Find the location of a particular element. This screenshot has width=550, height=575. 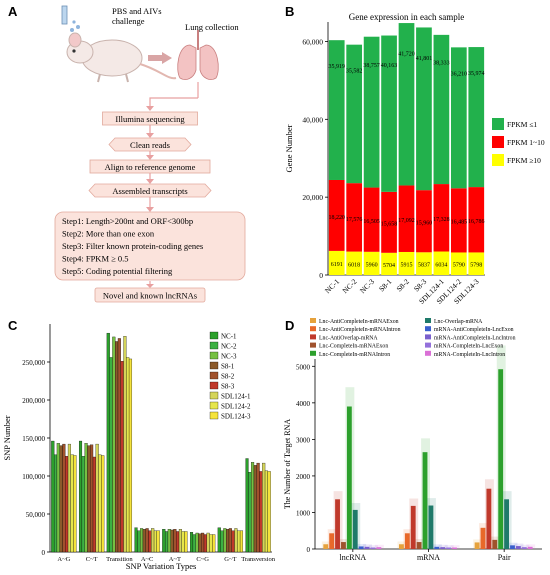

chart-b-data-label: 5837 is located at coordinates (424, 266).